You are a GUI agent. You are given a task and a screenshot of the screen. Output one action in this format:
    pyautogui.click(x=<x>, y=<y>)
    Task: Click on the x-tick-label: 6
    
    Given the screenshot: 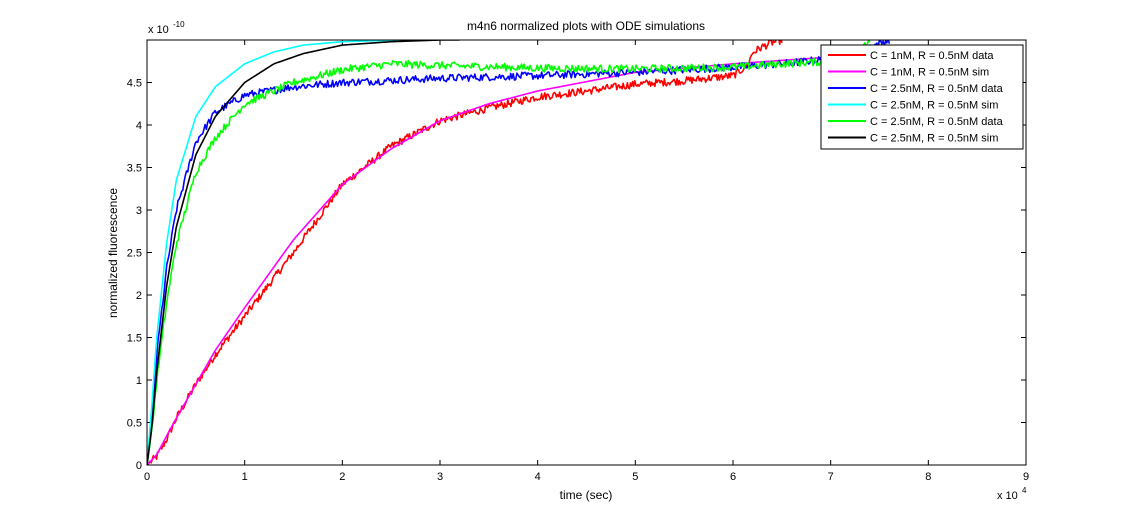 What is the action you would take?
    pyautogui.click(x=733, y=477)
    